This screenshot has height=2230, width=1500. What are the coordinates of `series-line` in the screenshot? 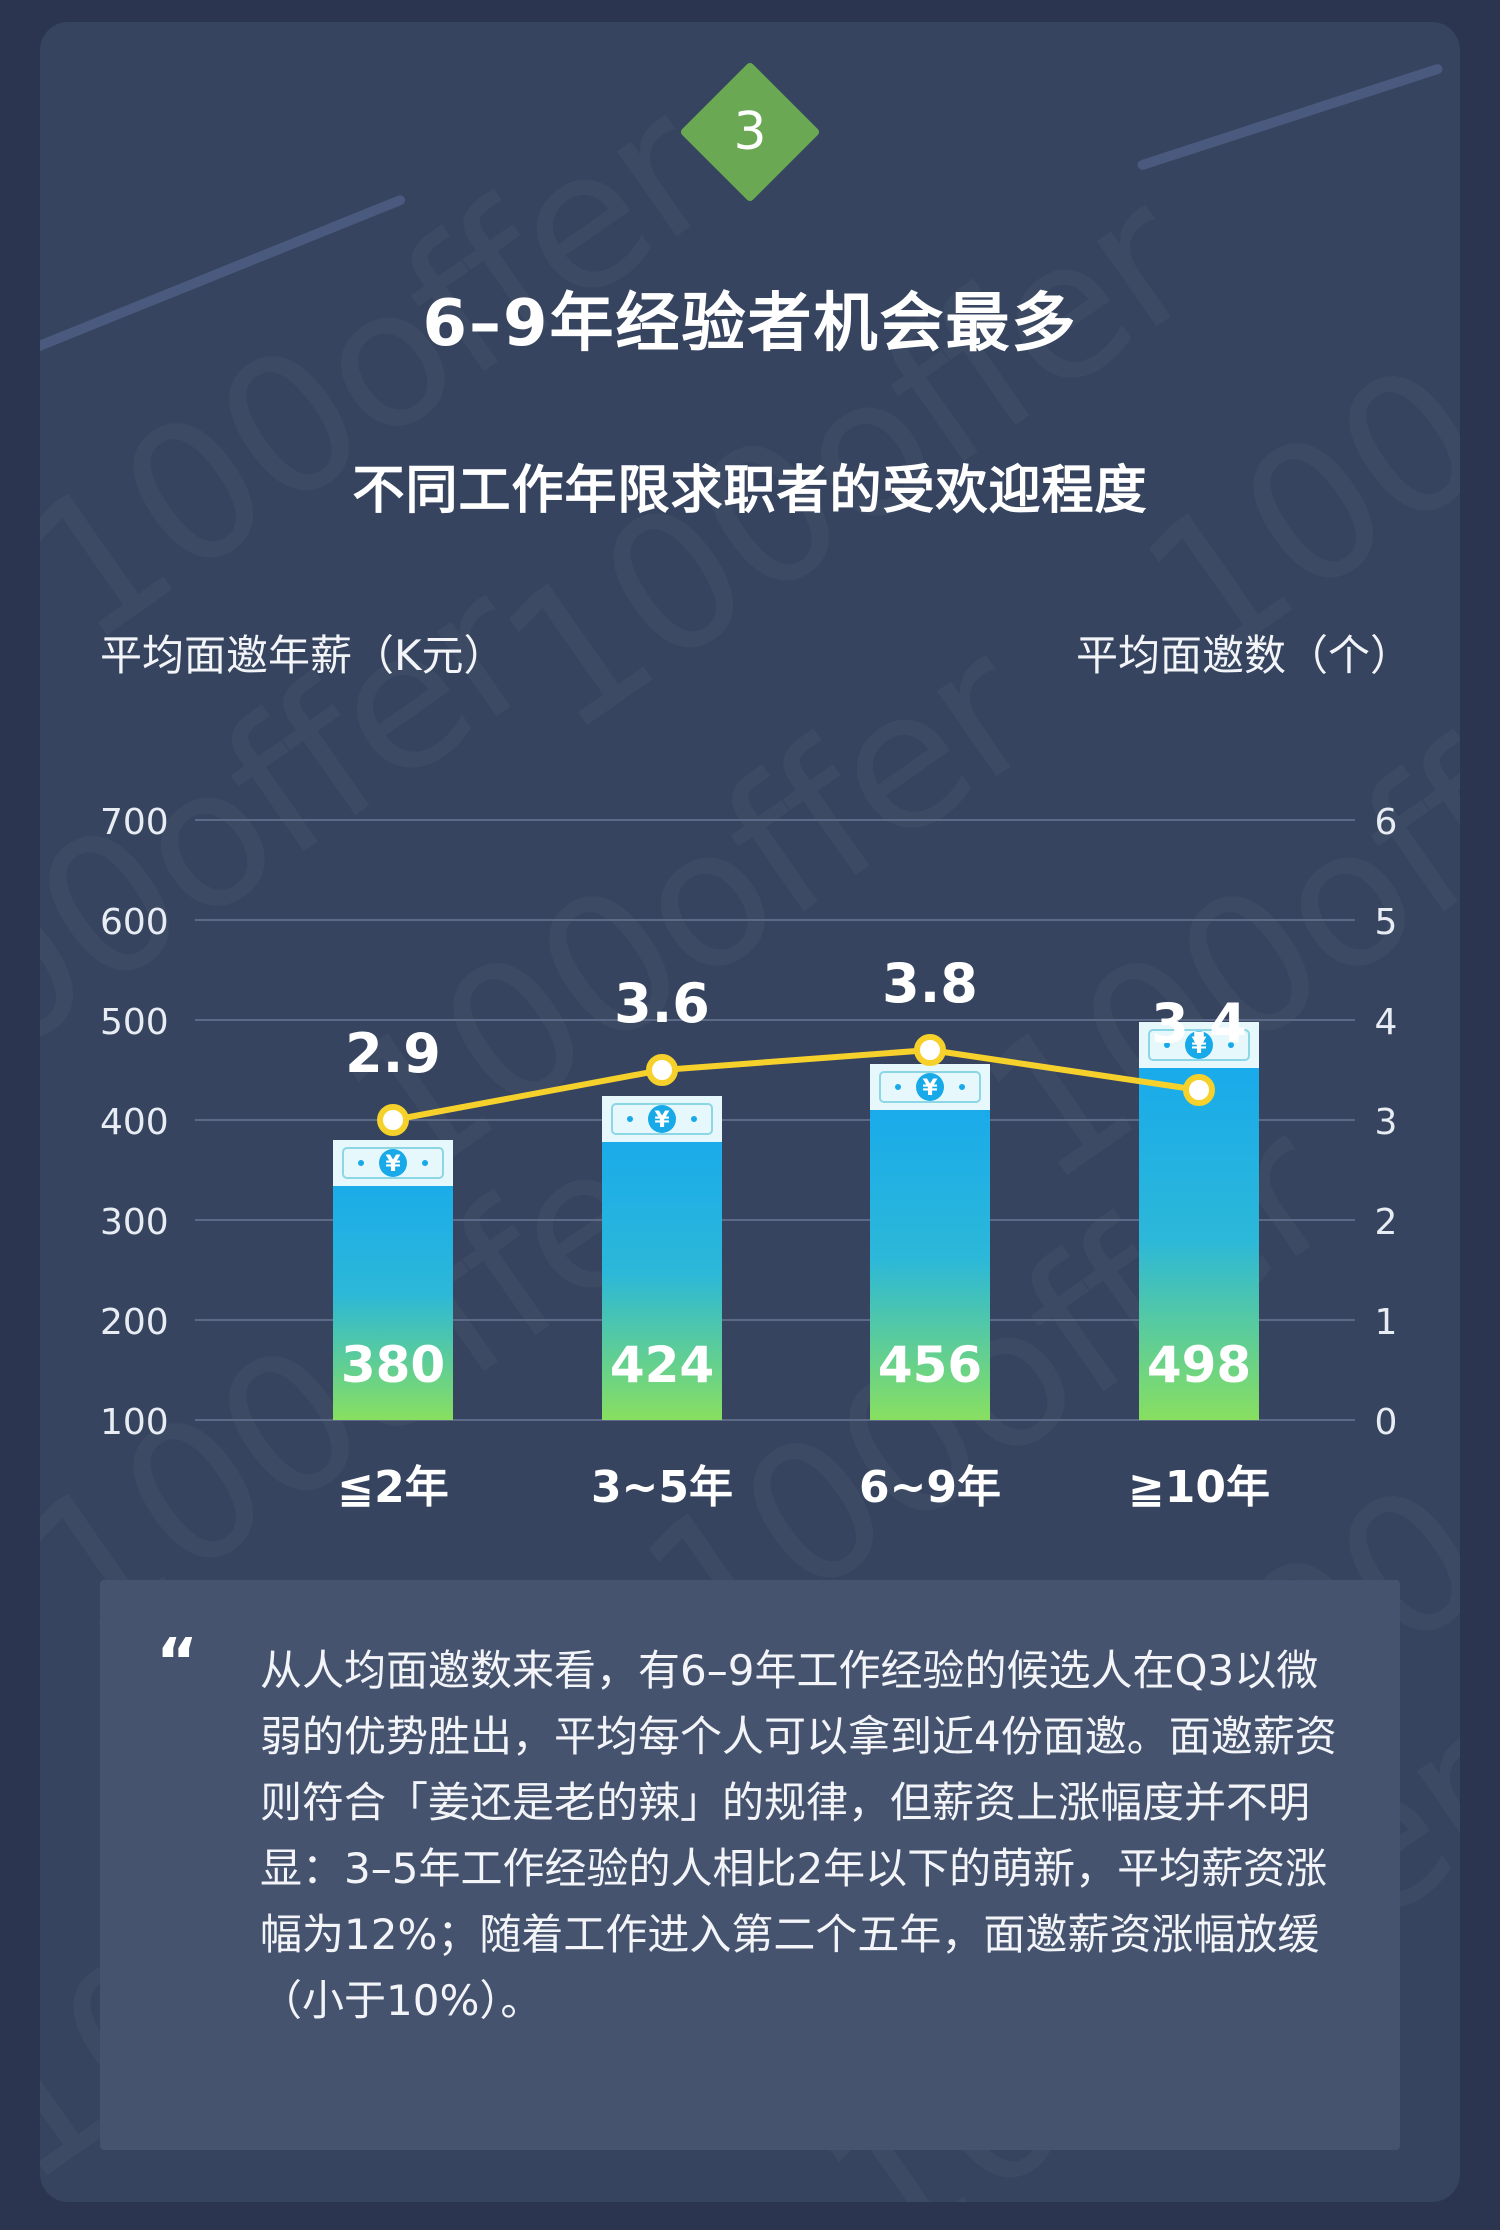 It's located at (796, 1085).